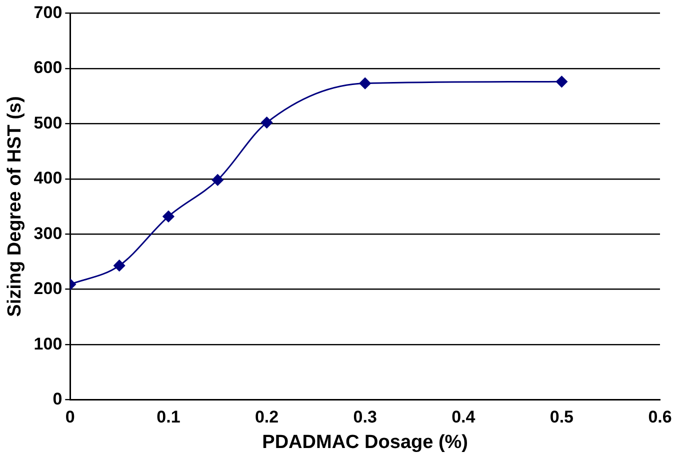 This screenshot has height=454, width=675. What do you see at coordinates (48, 233) in the screenshot?
I see `y-tick-label: 300` at bounding box center [48, 233].